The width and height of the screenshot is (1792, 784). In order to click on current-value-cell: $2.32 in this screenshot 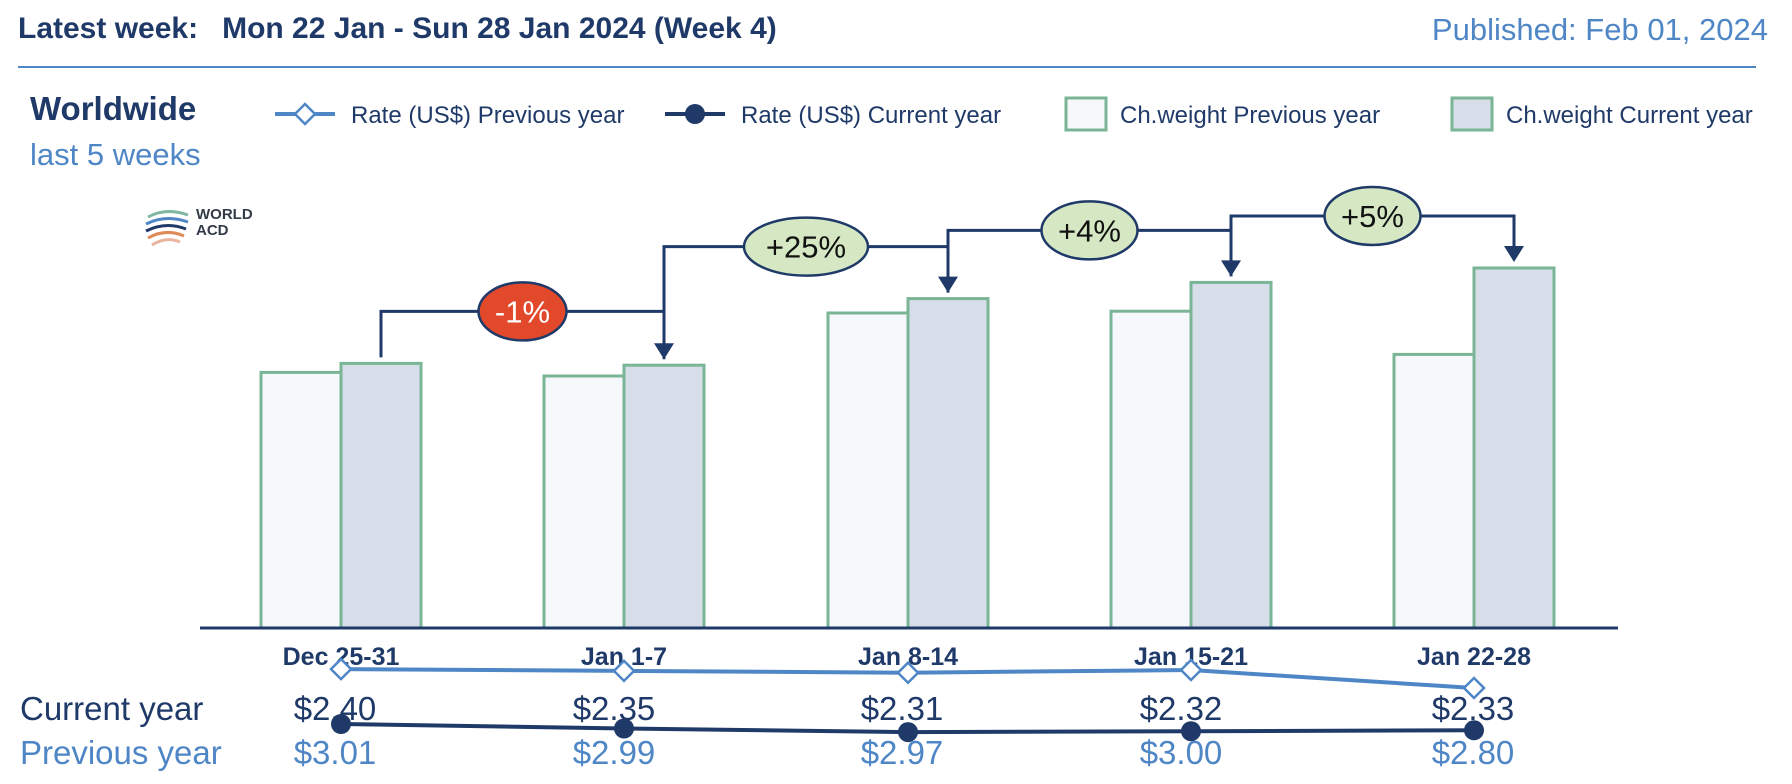, I will do `click(1181, 708)`.